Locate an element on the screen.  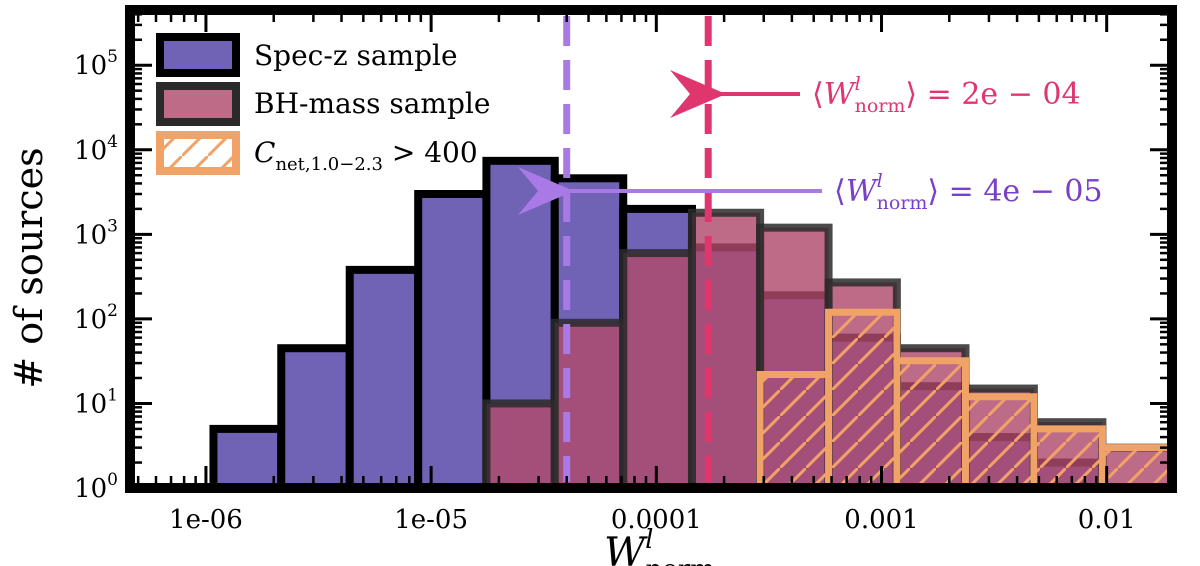
mean-label-bh-mass: ⟨Wl norm⟩ = 2e − 04 is located at coordinates (946, 95).